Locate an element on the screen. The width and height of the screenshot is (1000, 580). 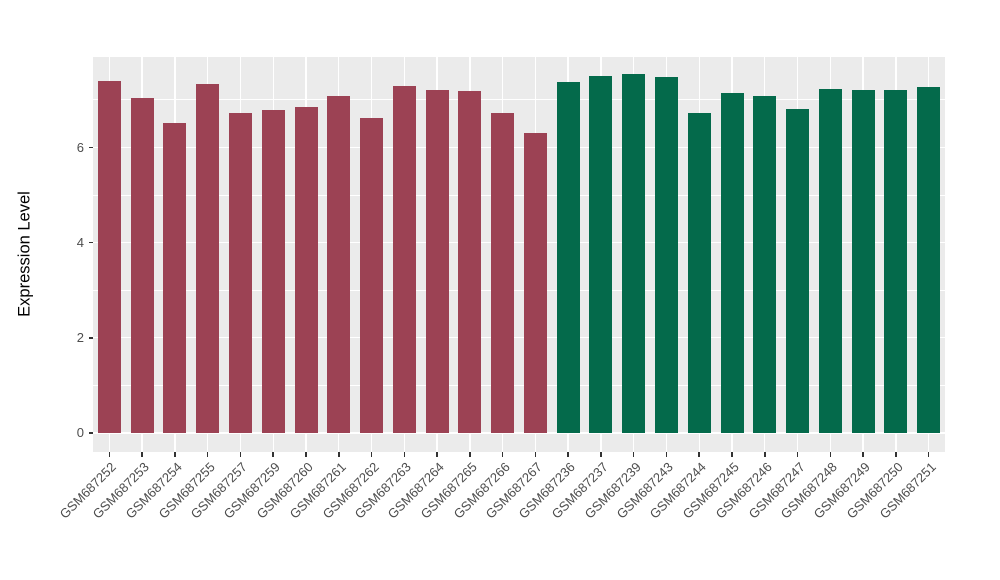
y-tick-label: 4 is located at coordinates (80, 243).